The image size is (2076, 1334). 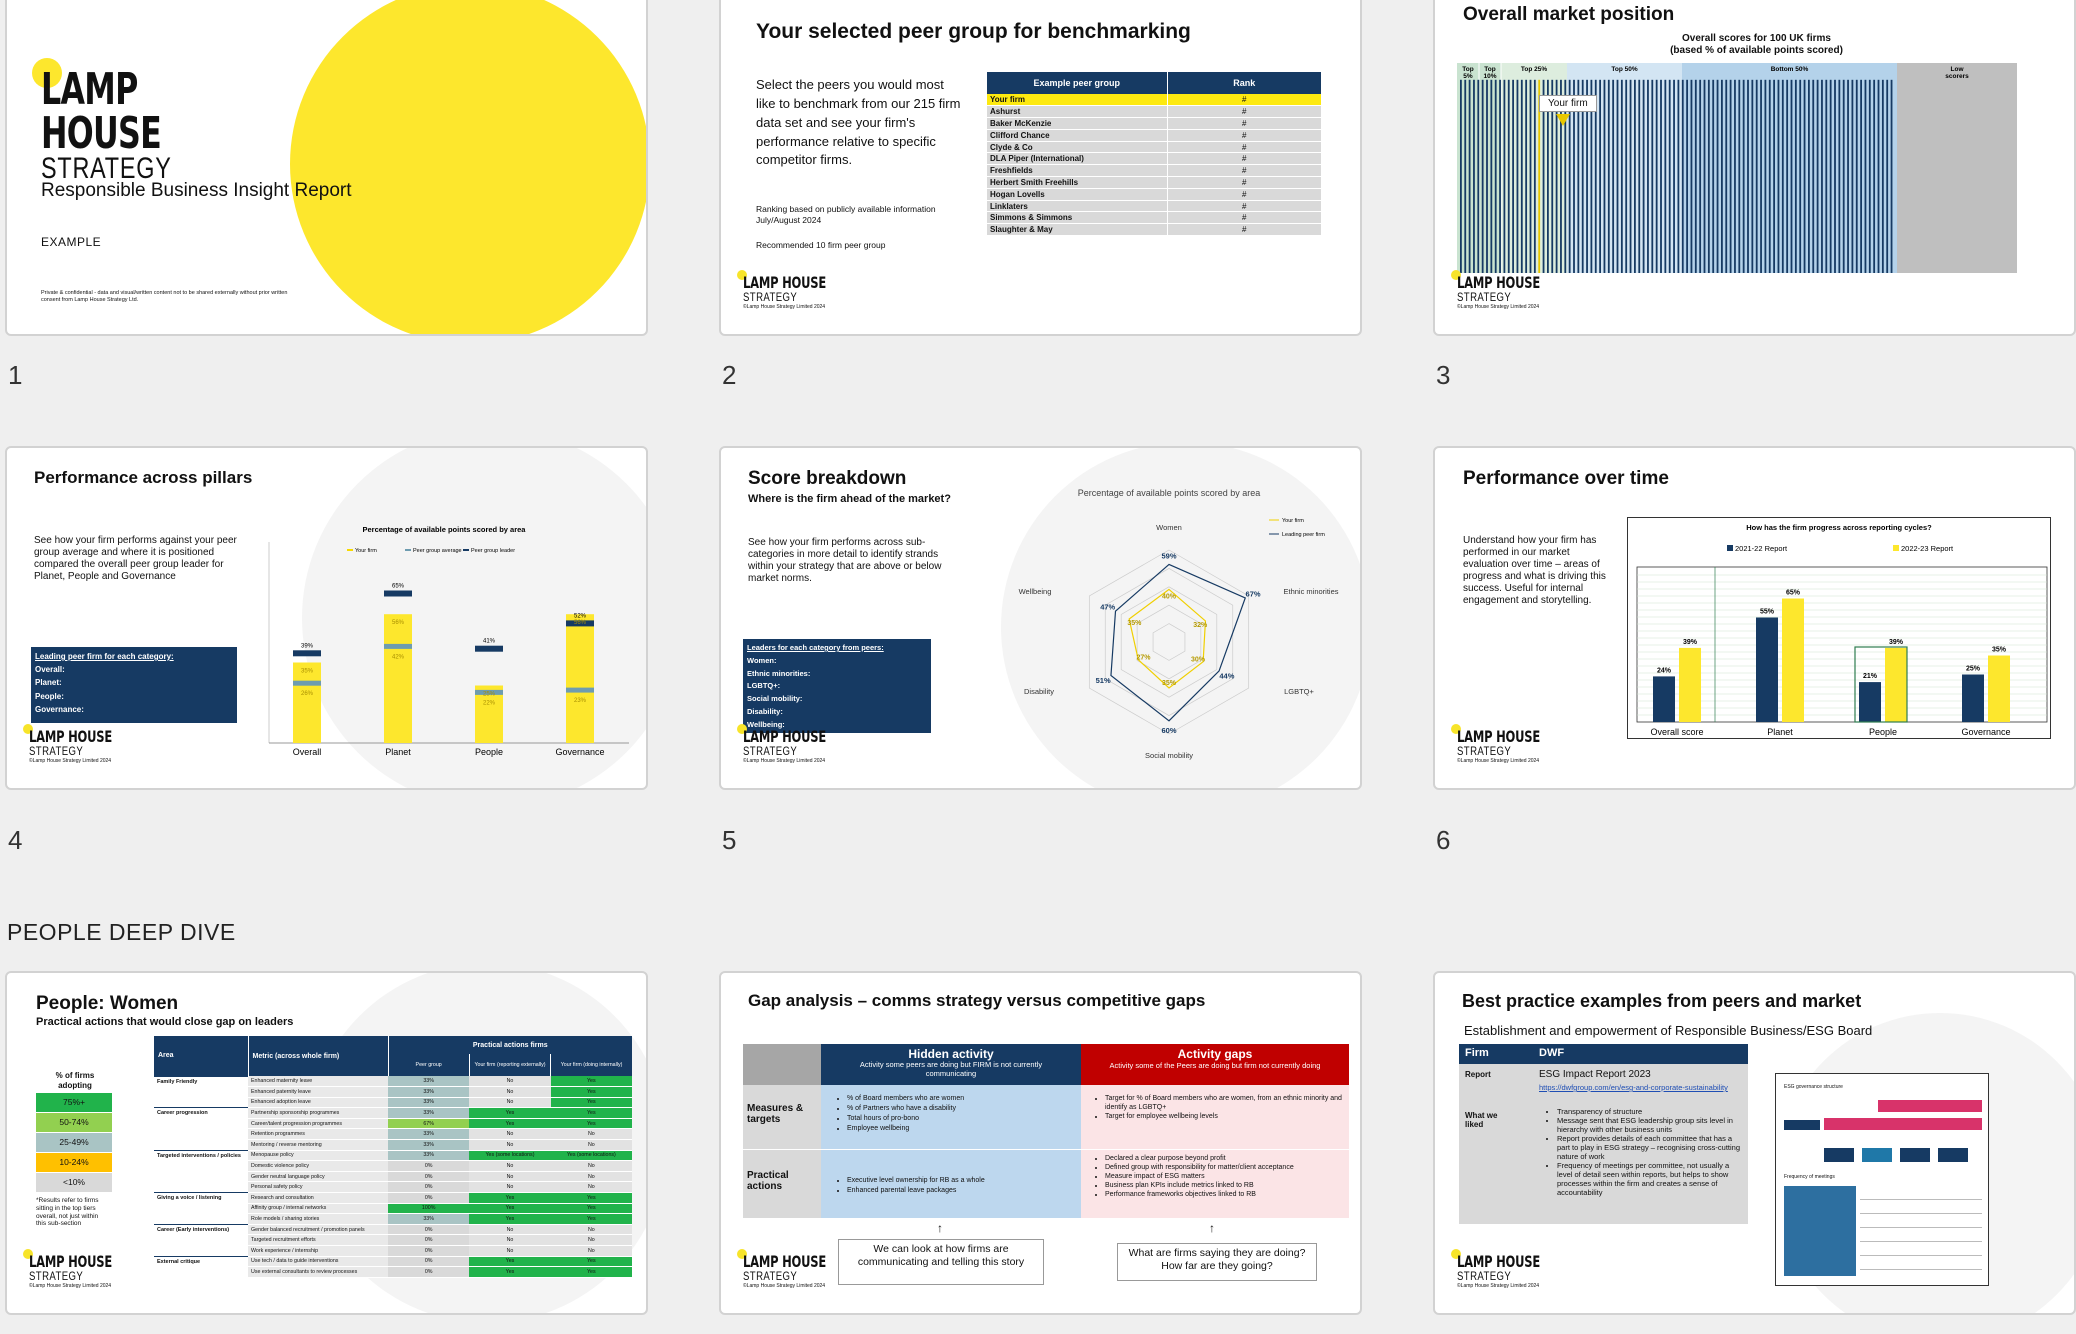 What do you see at coordinates (1780, 732) in the screenshot?
I see `category-label: Planet` at bounding box center [1780, 732].